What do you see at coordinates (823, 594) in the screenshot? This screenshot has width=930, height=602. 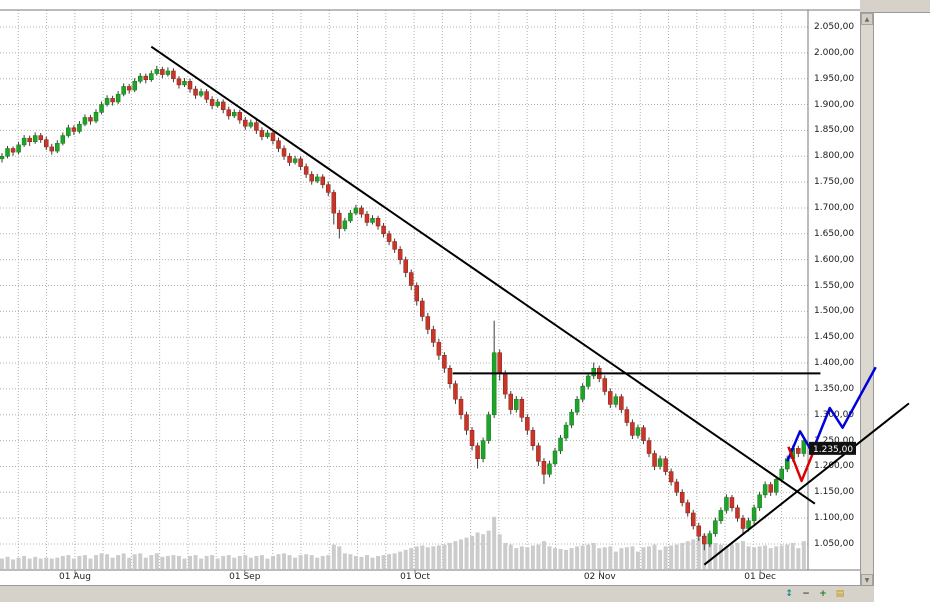 I see `zoom-in-icon: +` at bounding box center [823, 594].